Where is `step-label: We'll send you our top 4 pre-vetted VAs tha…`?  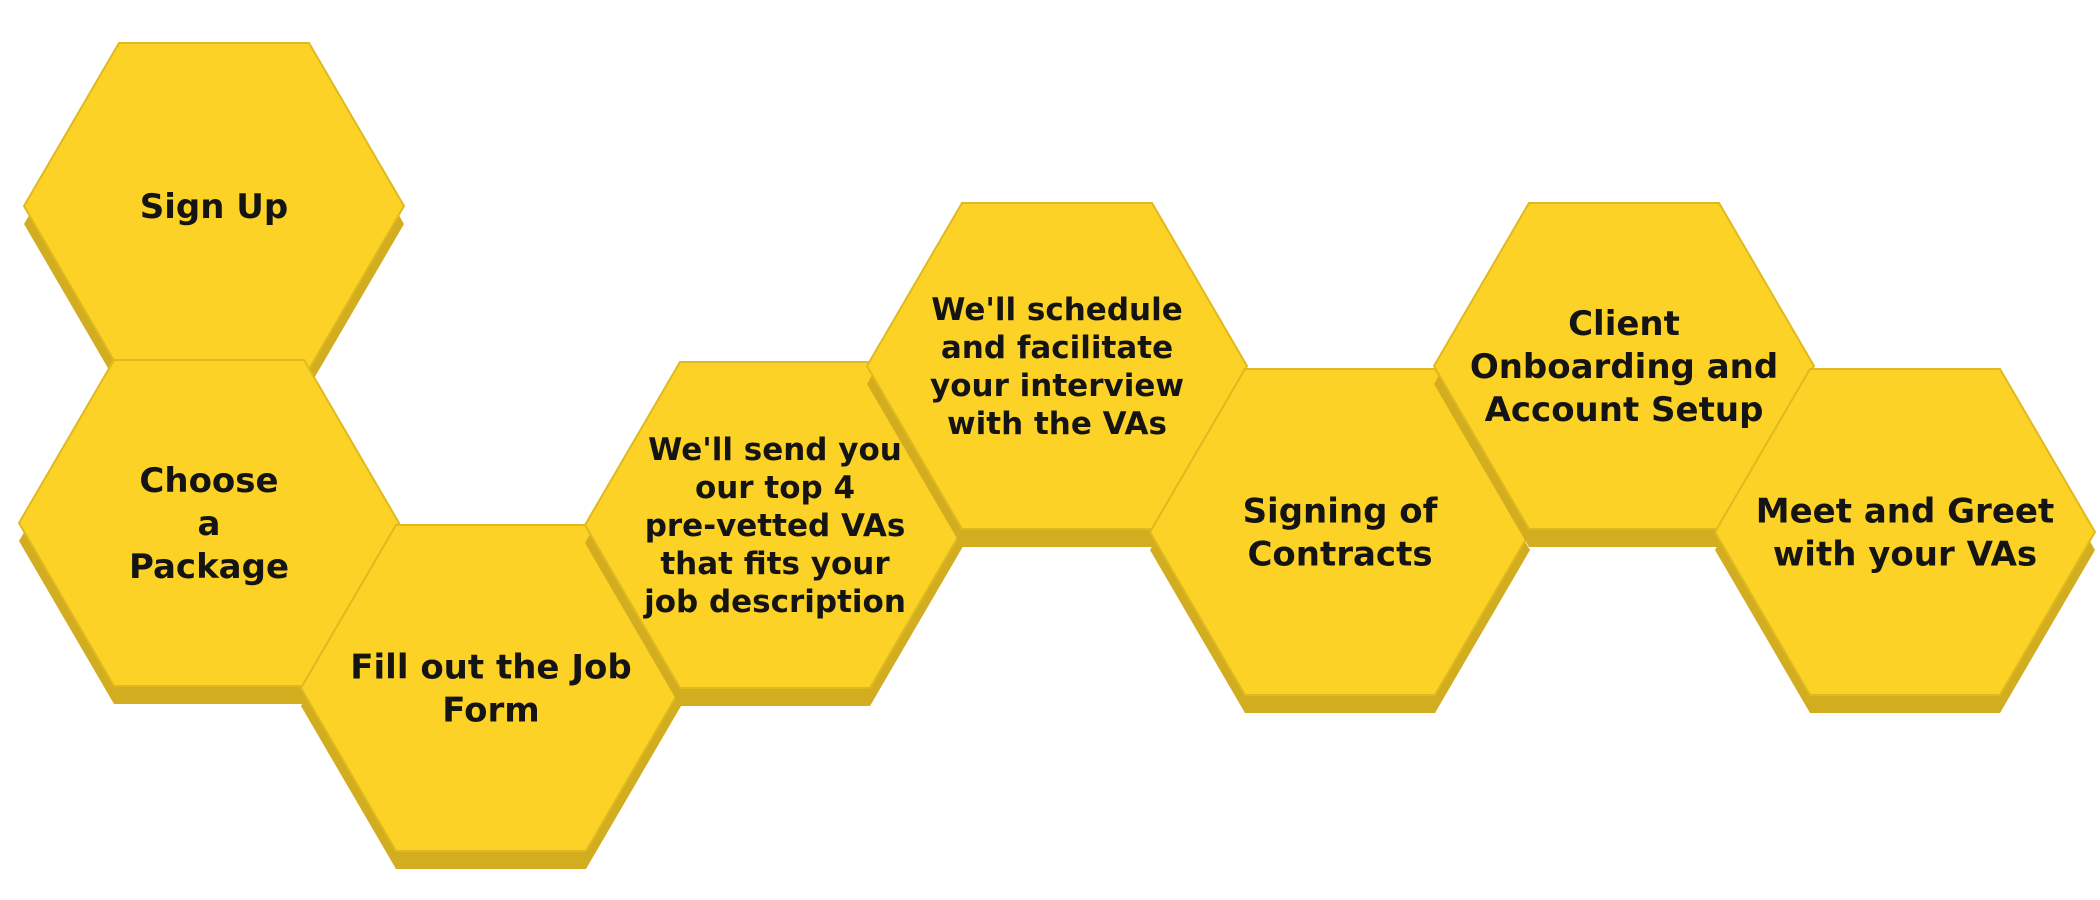
step-label: We'll send you our top 4 pre-vetted VAs tha… is located at coordinates (774, 526).